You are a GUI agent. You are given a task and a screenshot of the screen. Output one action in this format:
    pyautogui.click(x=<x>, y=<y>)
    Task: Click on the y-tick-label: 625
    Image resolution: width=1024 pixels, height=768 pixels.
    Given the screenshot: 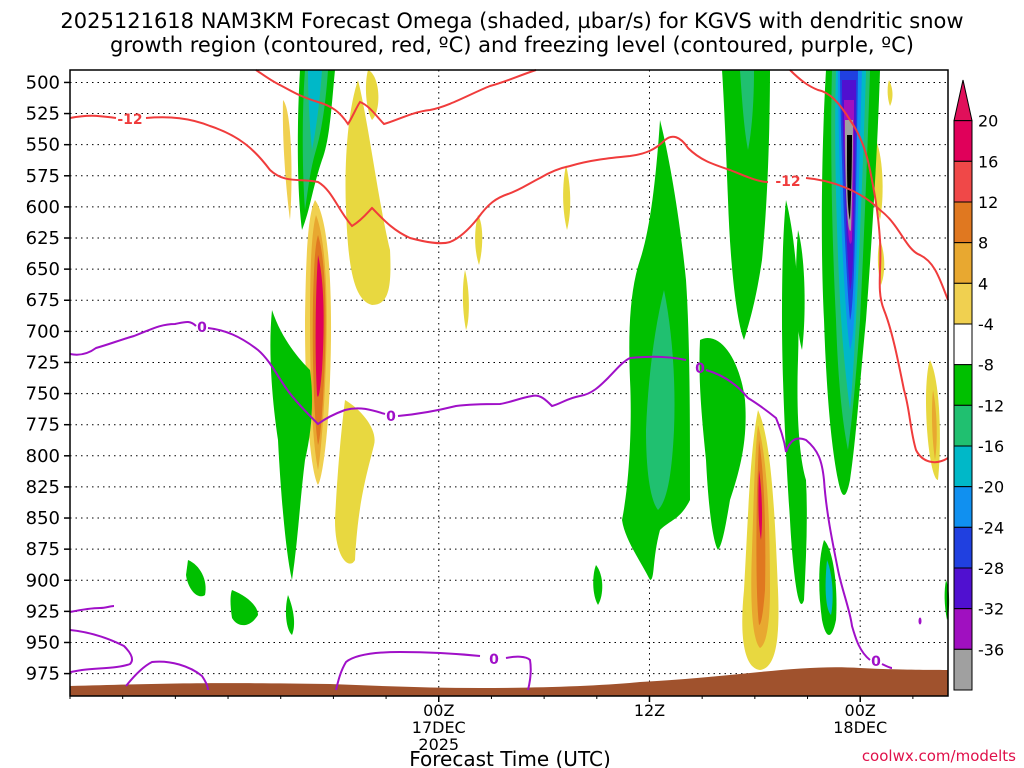 What is the action you would take?
    pyautogui.click(x=43, y=238)
    